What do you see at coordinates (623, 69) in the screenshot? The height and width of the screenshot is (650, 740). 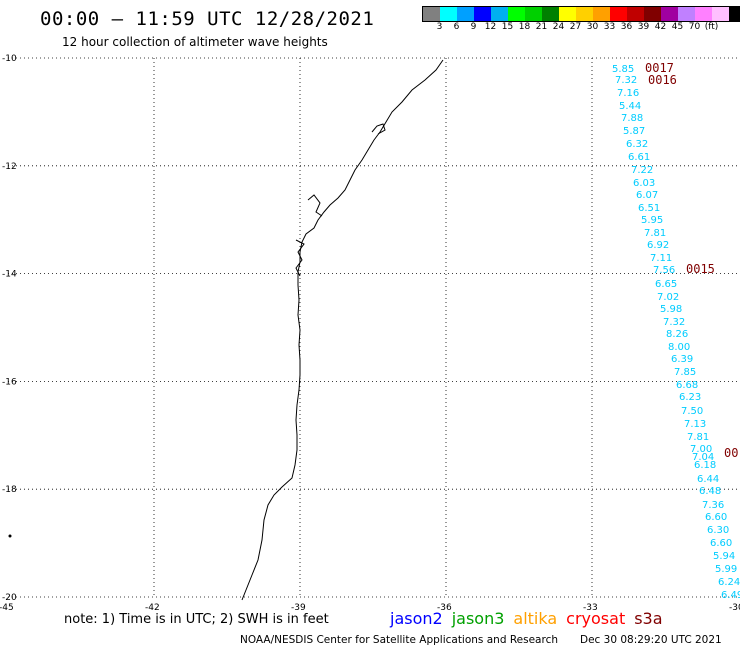 I see `wave-height-label: 5.85` at bounding box center [623, 69].